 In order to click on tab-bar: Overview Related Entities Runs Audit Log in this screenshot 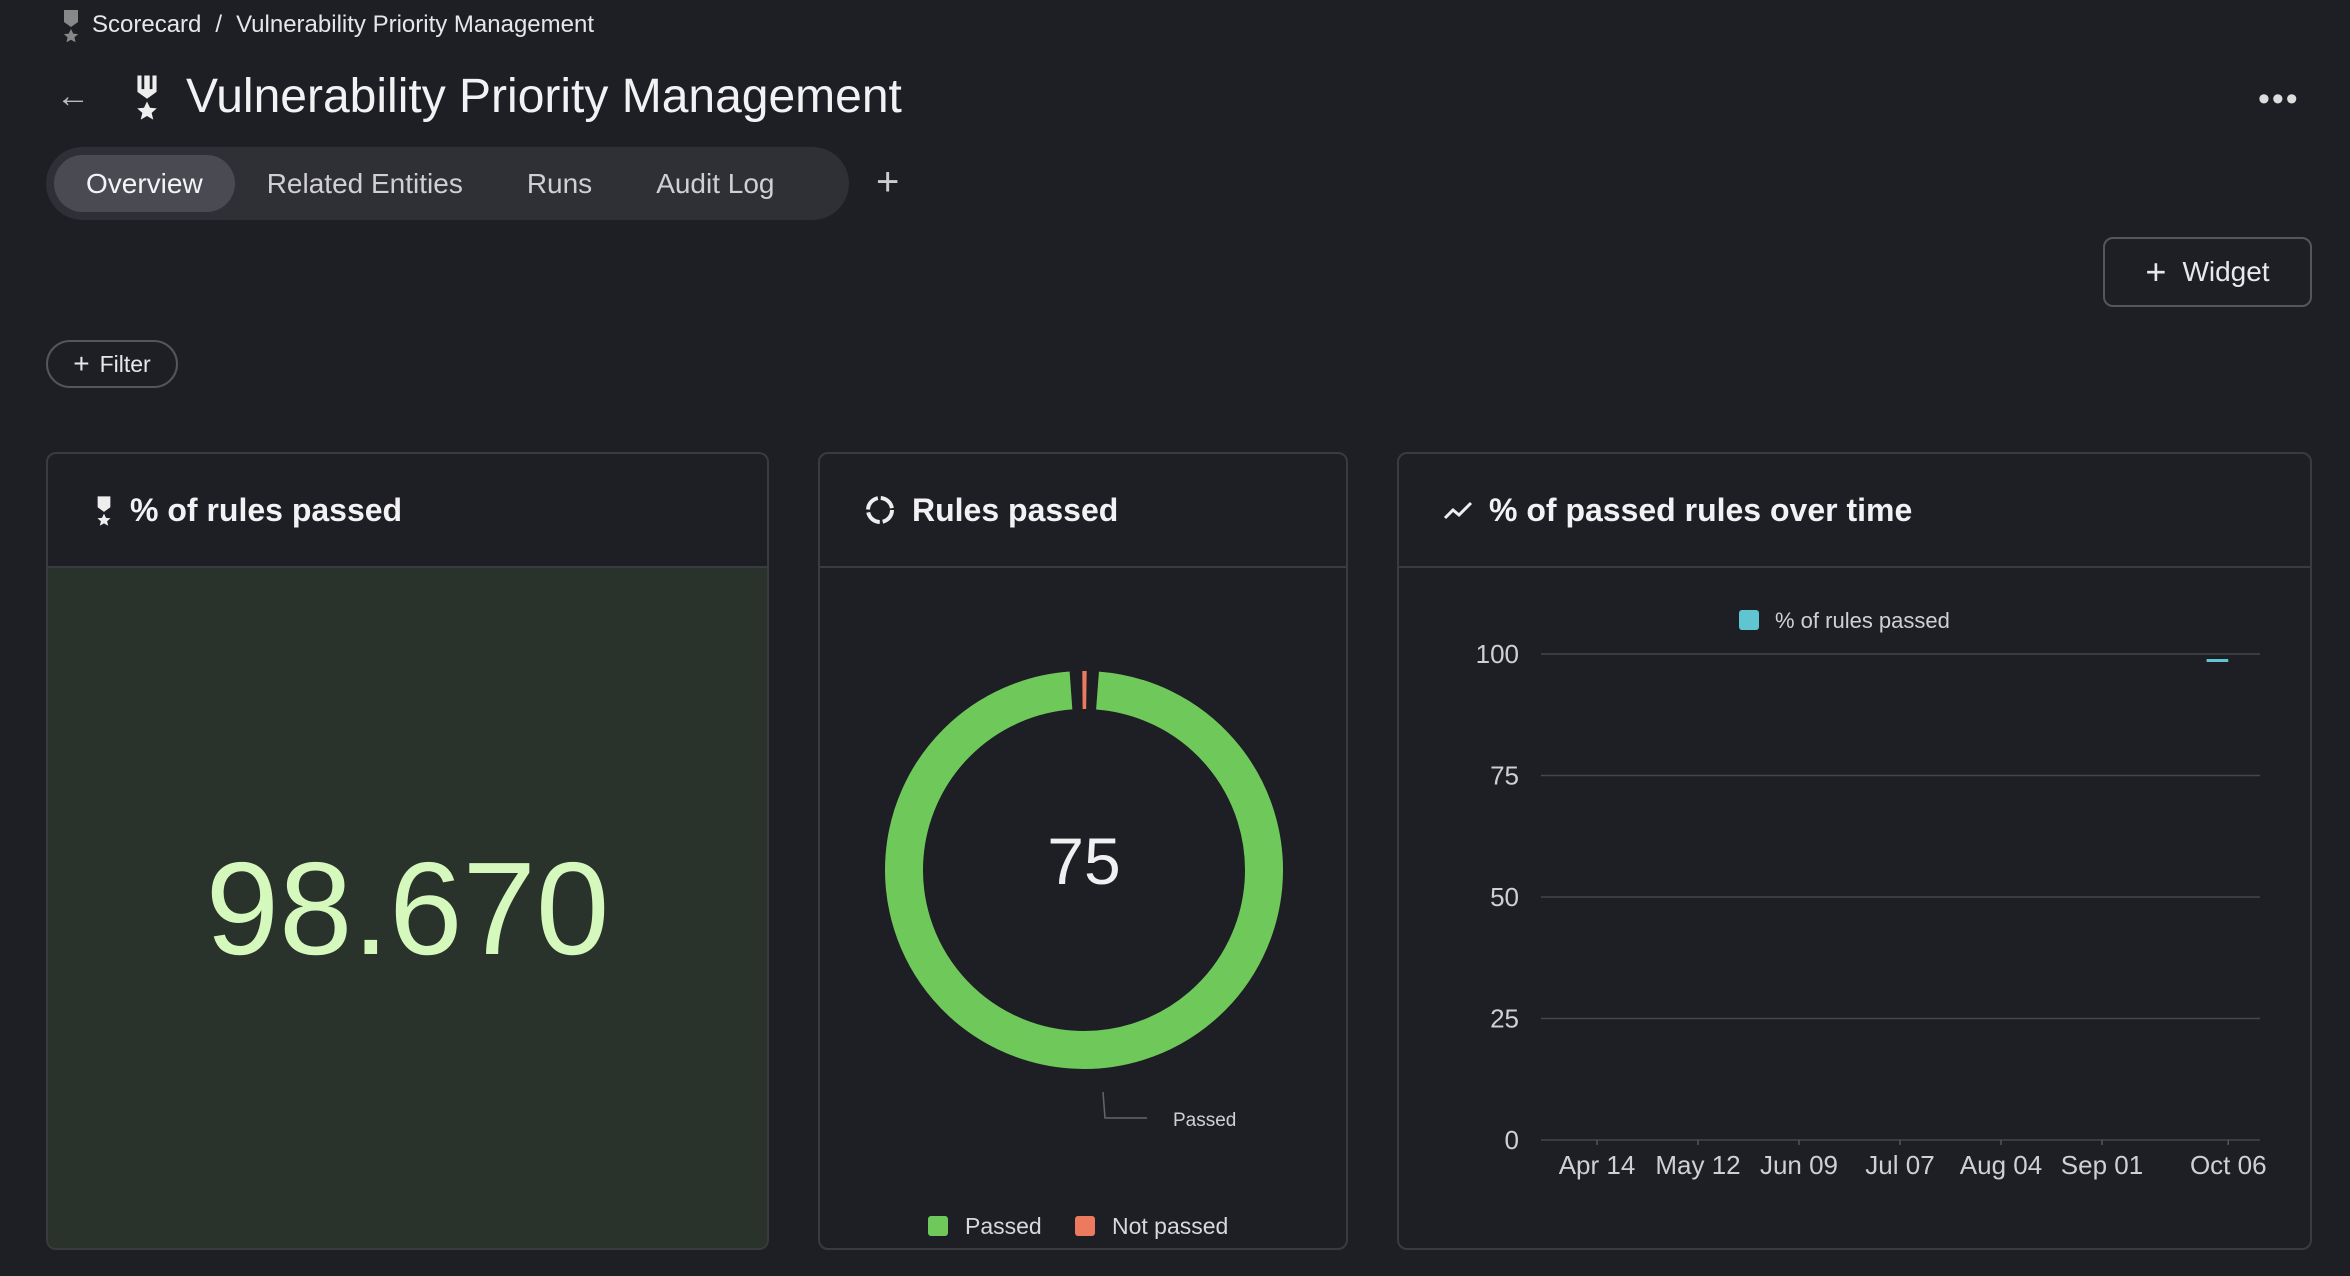, I will do `click(447, 183)`.